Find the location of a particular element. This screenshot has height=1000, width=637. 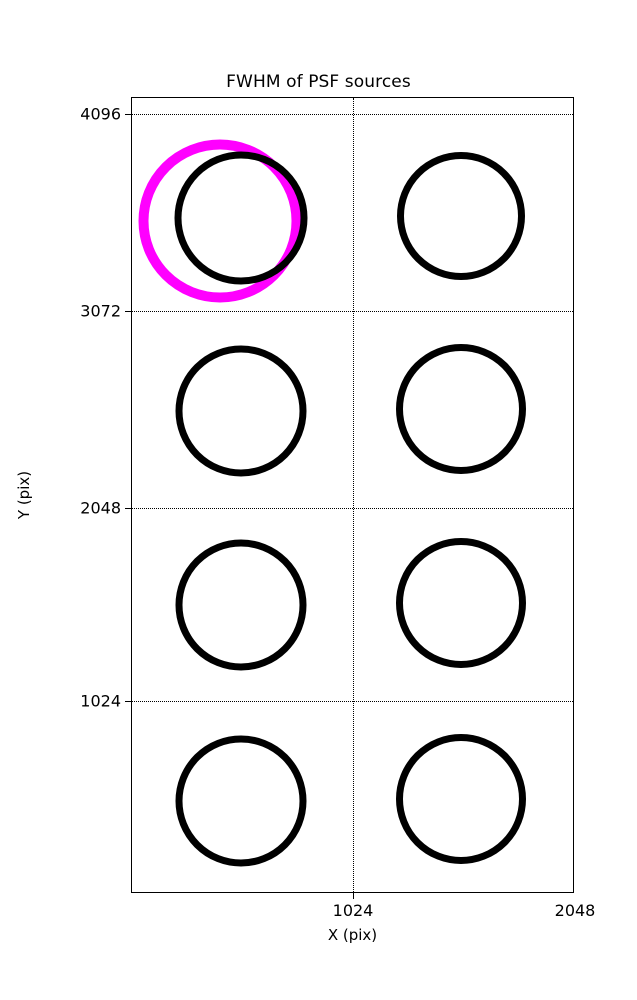

gridline-vertical is located at coordinates (353, 495).